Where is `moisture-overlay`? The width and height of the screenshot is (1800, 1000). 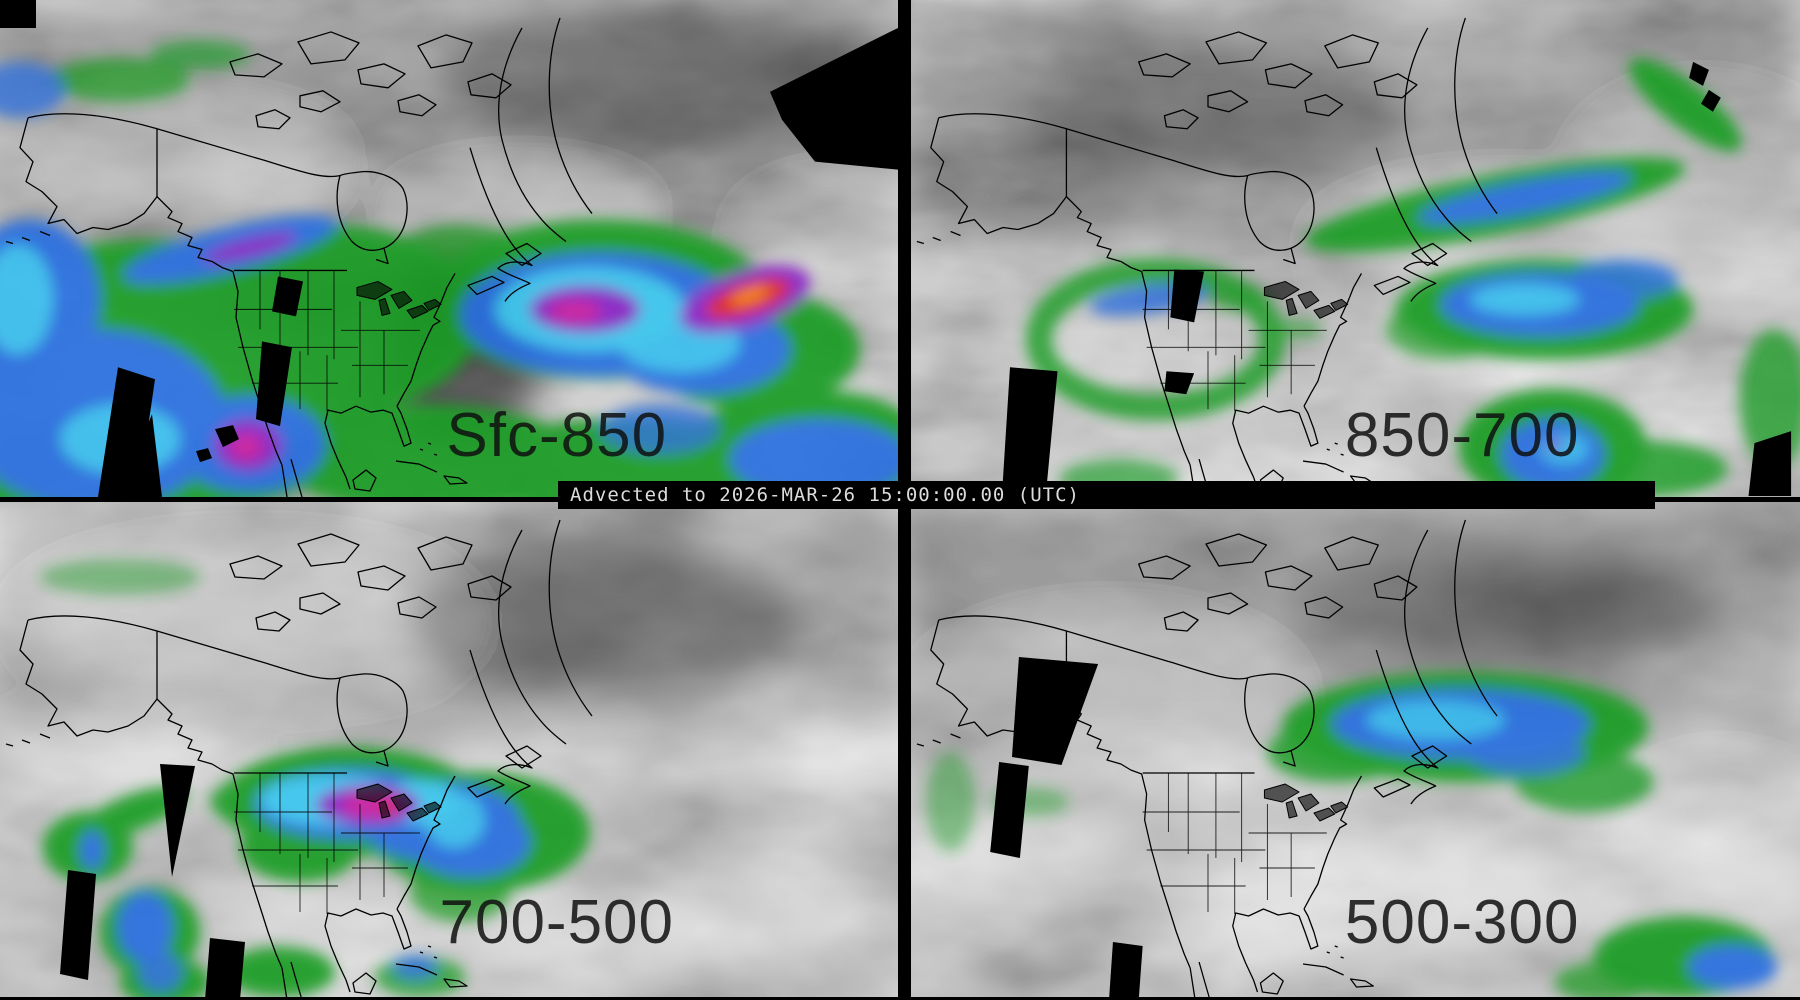 moisture-overlay is located at coordinates (315, 779).